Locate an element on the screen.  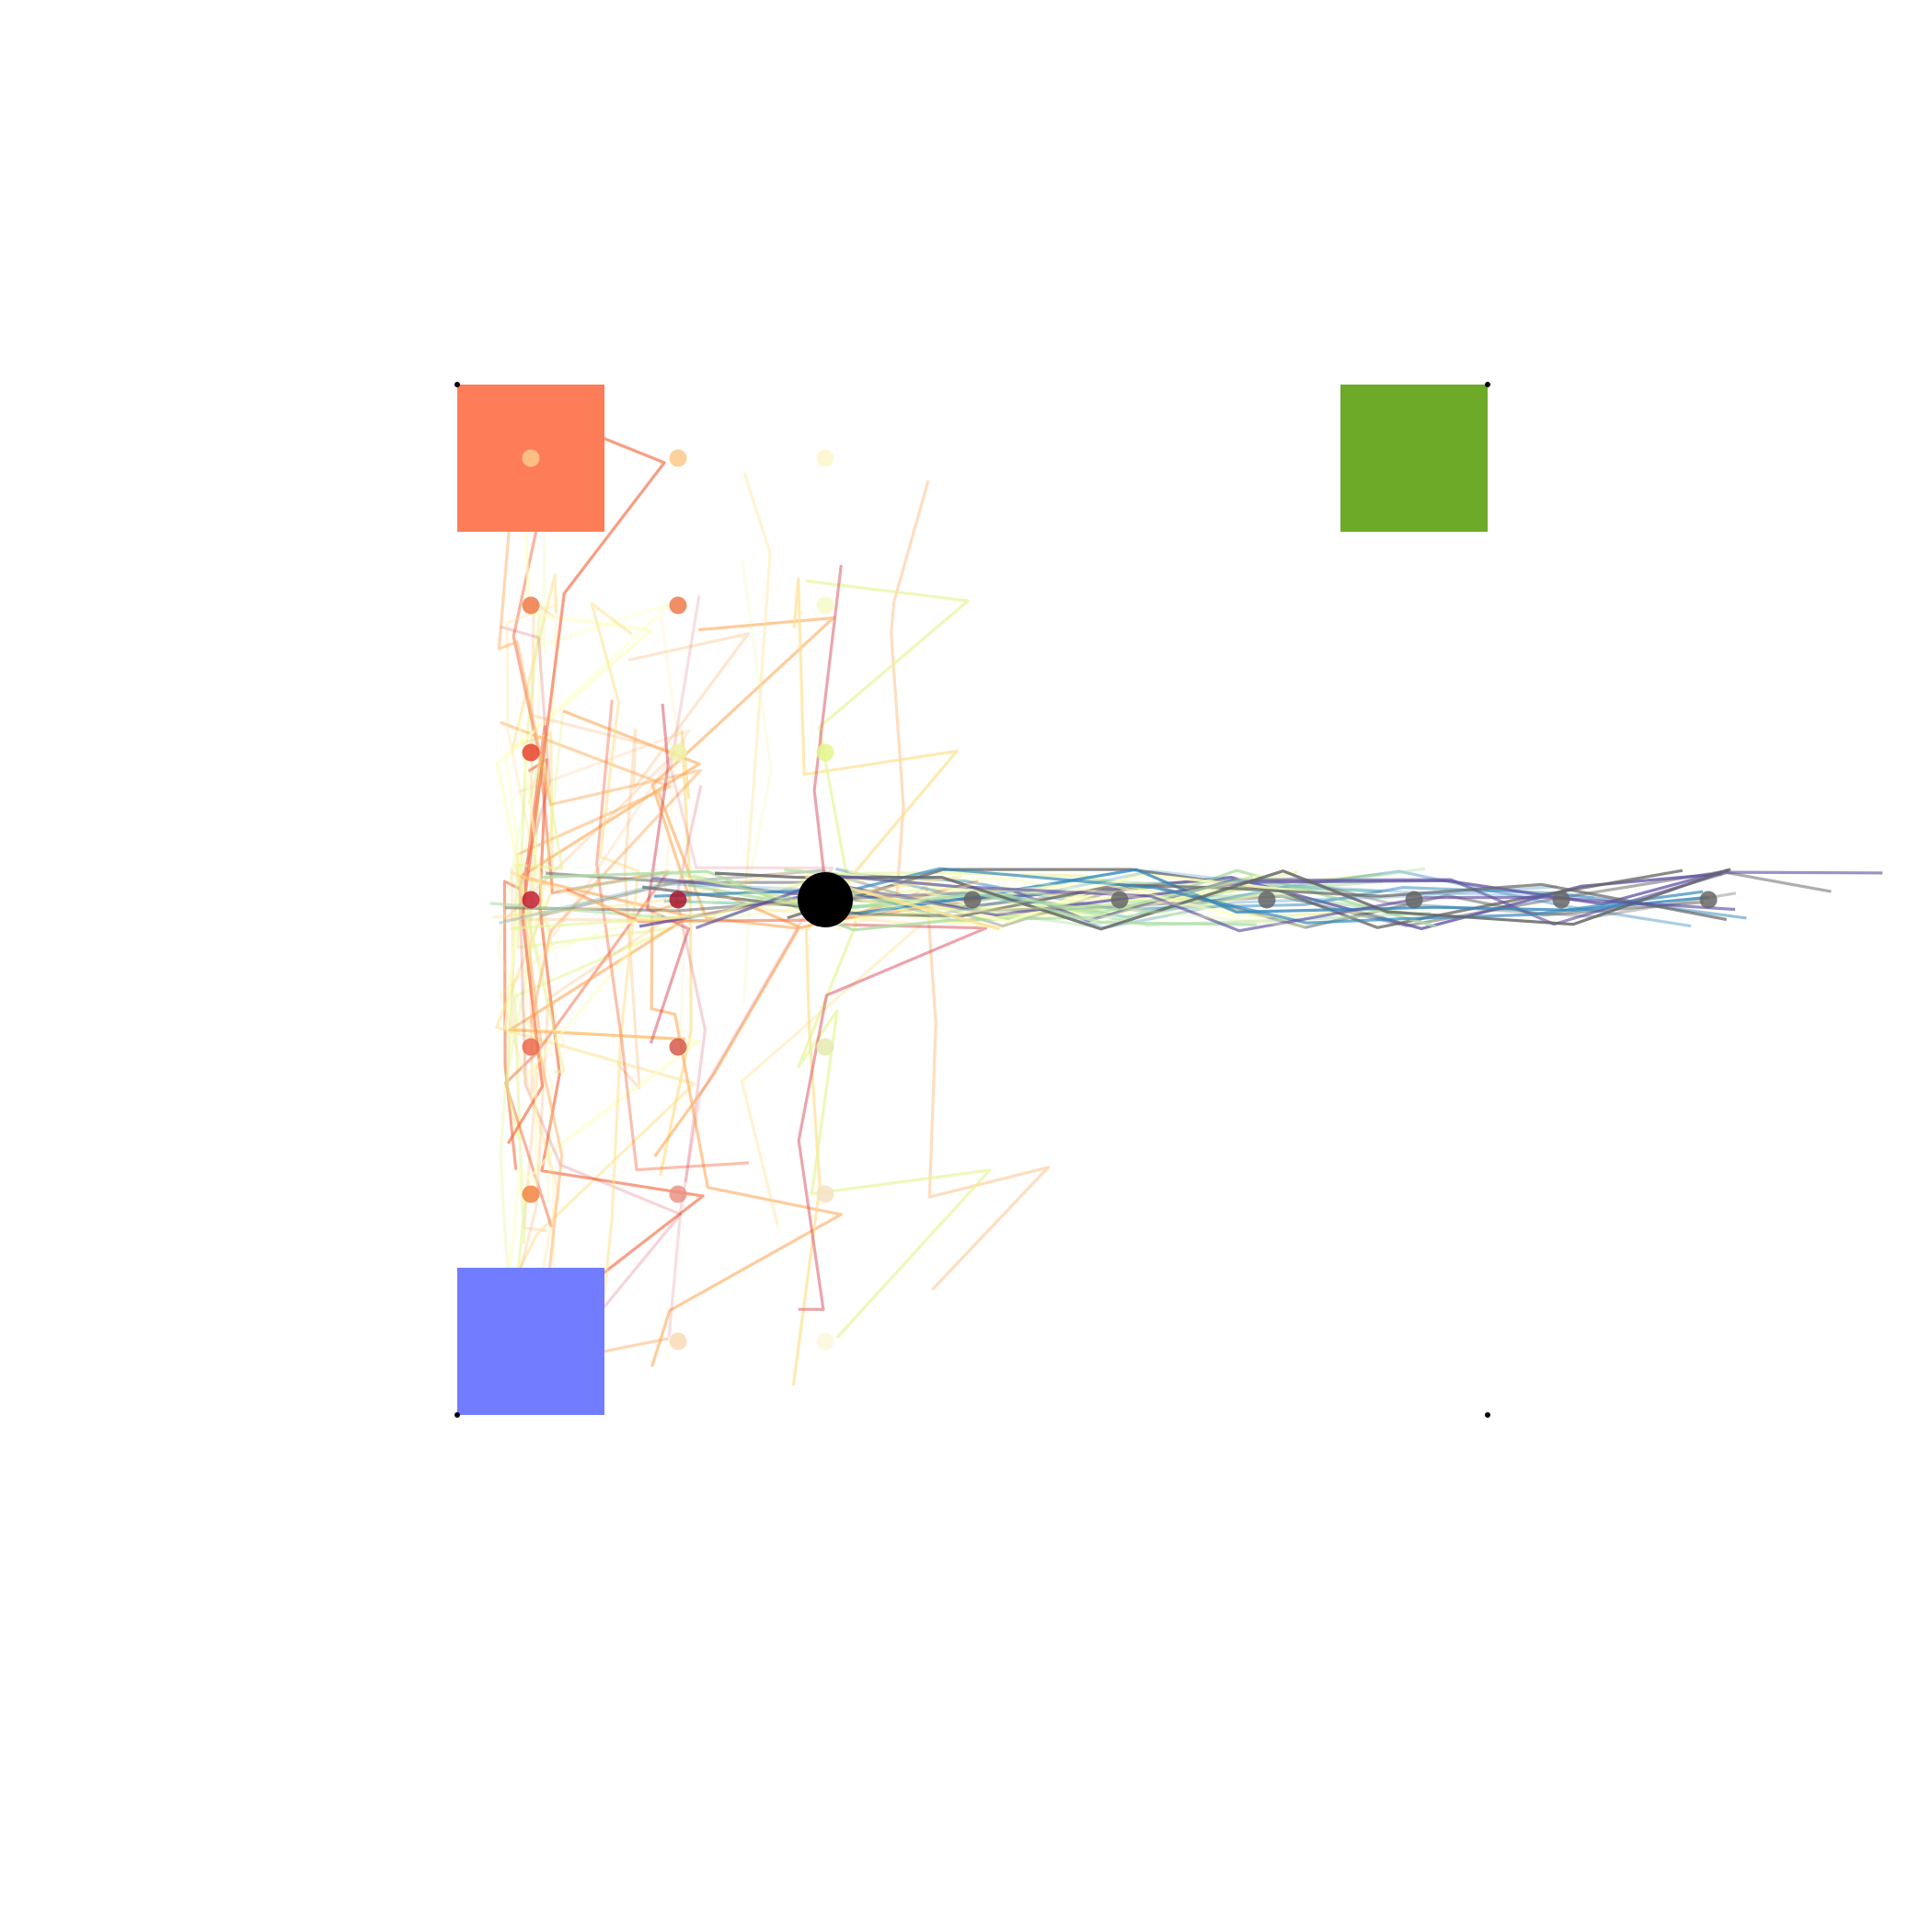
agent-marker is located at coordinates (825, 899).